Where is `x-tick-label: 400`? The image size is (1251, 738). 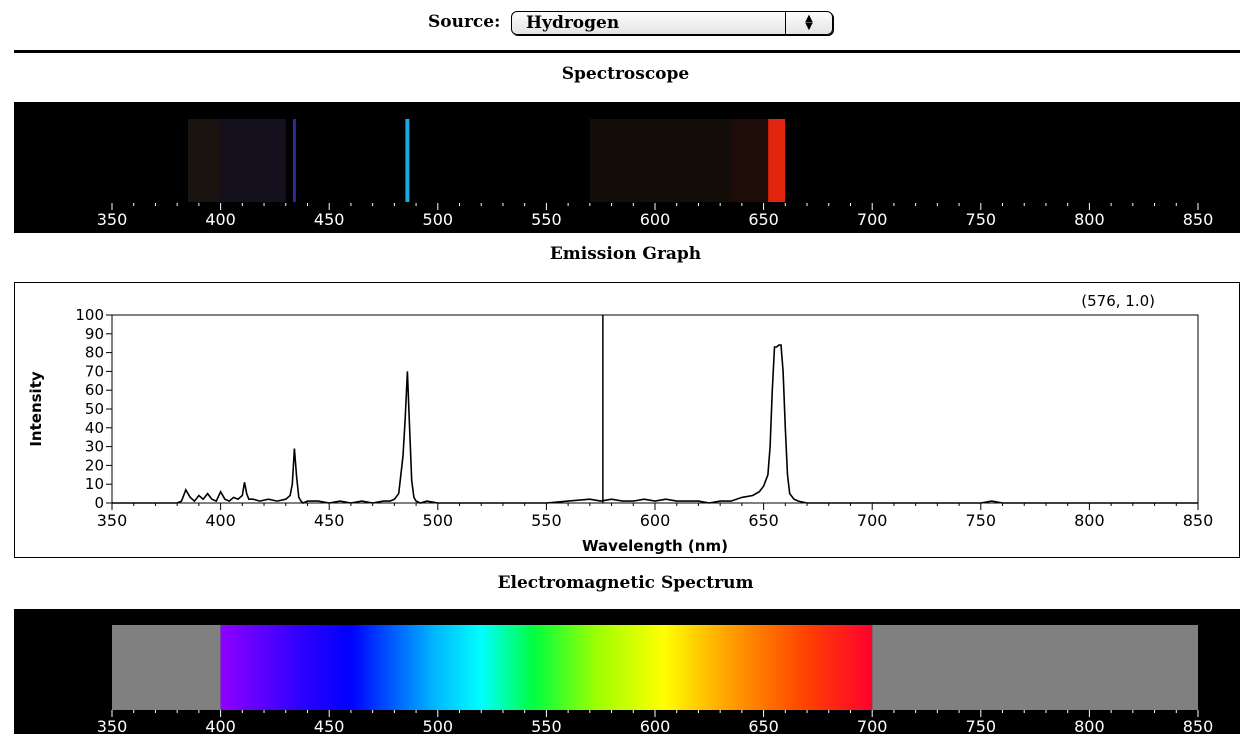
x-tick-label: 400 is located at coordinates (220, 520).